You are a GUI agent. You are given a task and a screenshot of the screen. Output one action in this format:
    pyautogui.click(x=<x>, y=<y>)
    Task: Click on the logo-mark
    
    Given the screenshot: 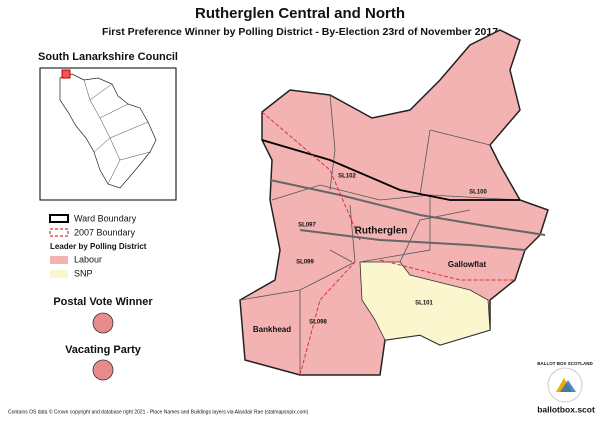 What is the action you would take?
    pyautogui.click(x=568, y=386)
    